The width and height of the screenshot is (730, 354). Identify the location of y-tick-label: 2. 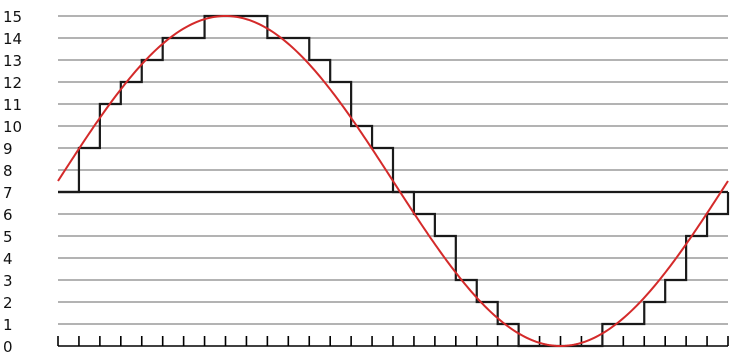
(8, 303).